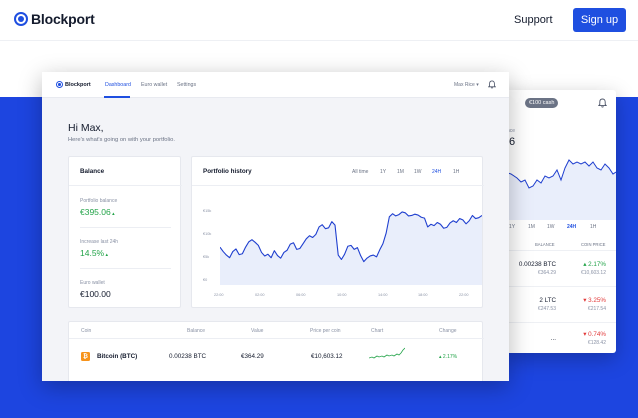 Image resolution: width=638 pixels, height=418 pixels. I want to click on holding-fiat: €364.29, so click(546, 273).